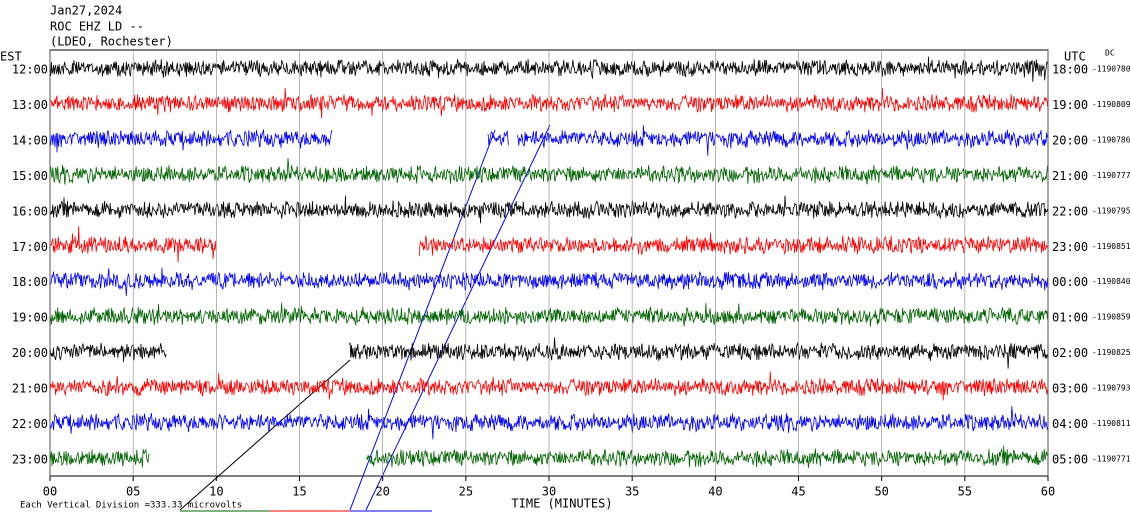 The width and height of the screenshot is (1130, 519). I want to click on x-tick-label: 10, so click(216, 492).